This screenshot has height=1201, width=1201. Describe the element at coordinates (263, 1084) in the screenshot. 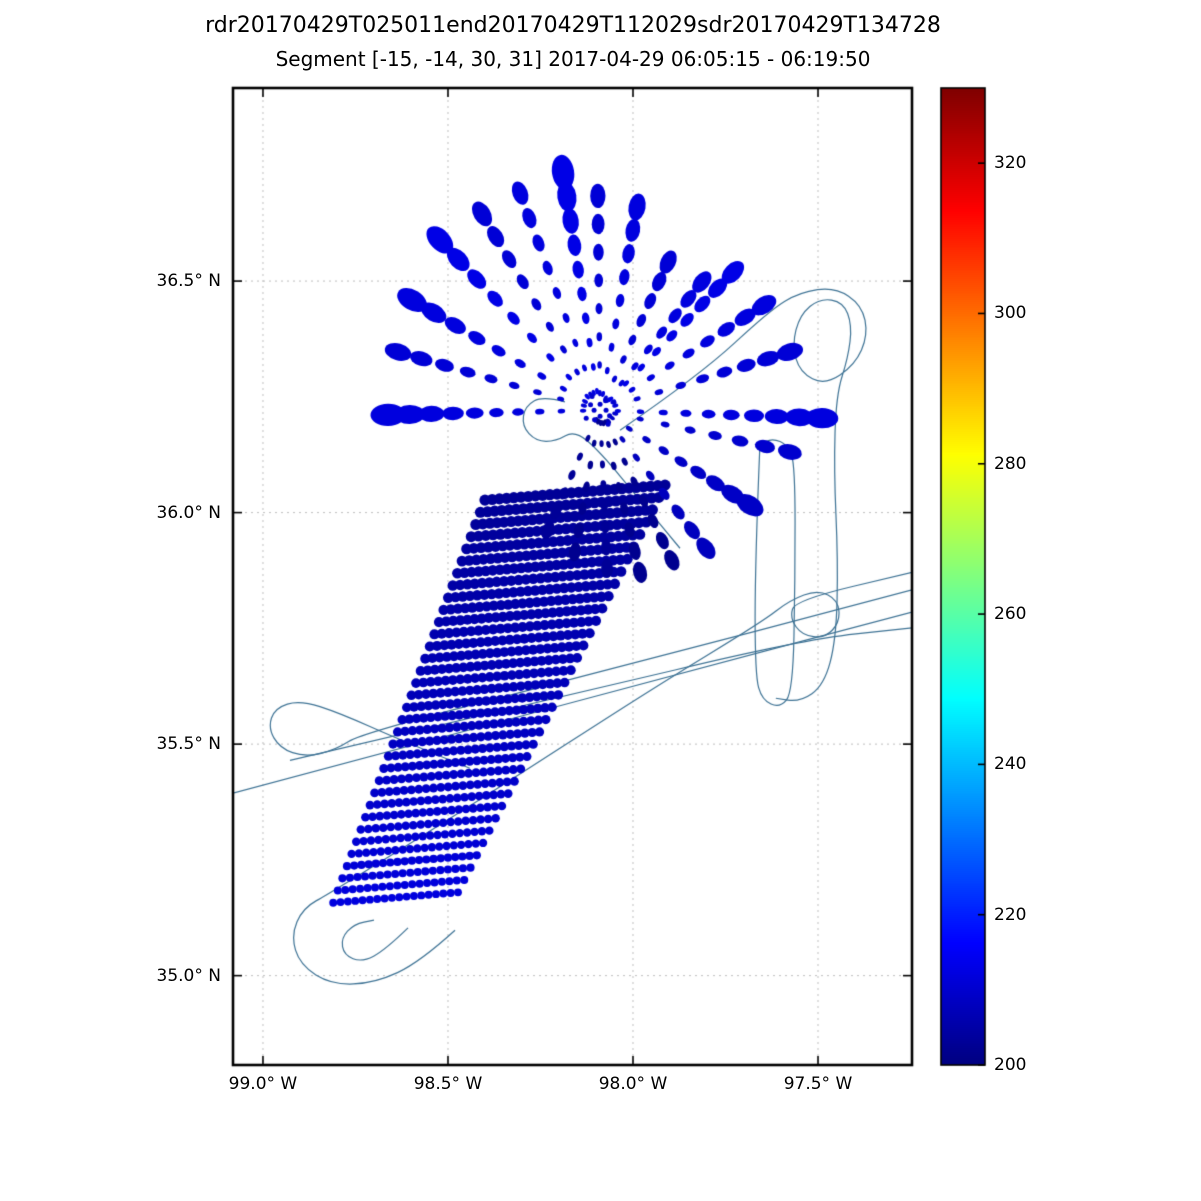

I see `x-tick-label: 99.0° W` at that location.